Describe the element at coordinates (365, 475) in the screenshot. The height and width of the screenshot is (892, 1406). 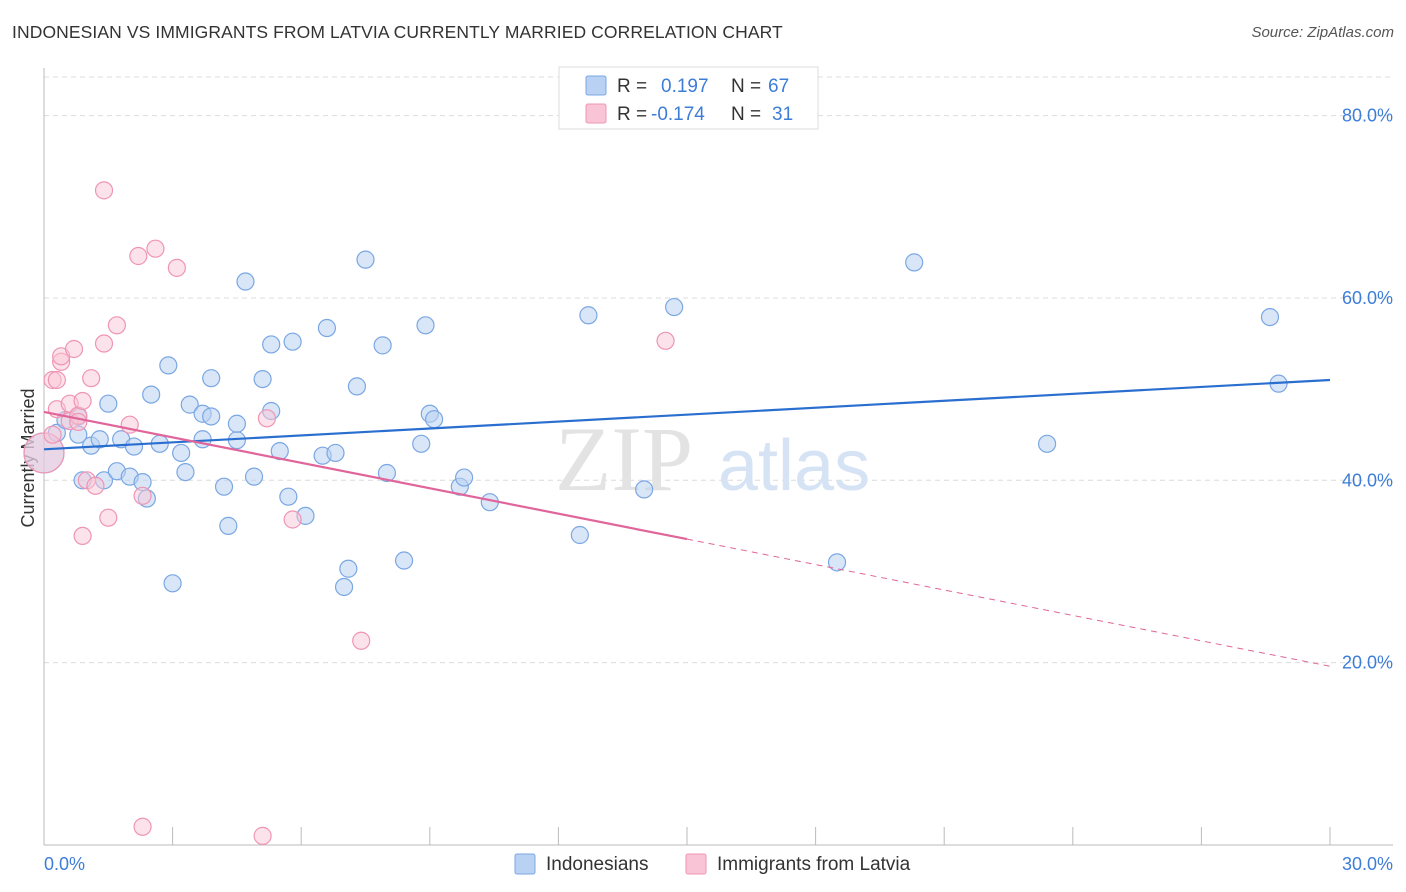
I see `trend-line-latvia` at that location.